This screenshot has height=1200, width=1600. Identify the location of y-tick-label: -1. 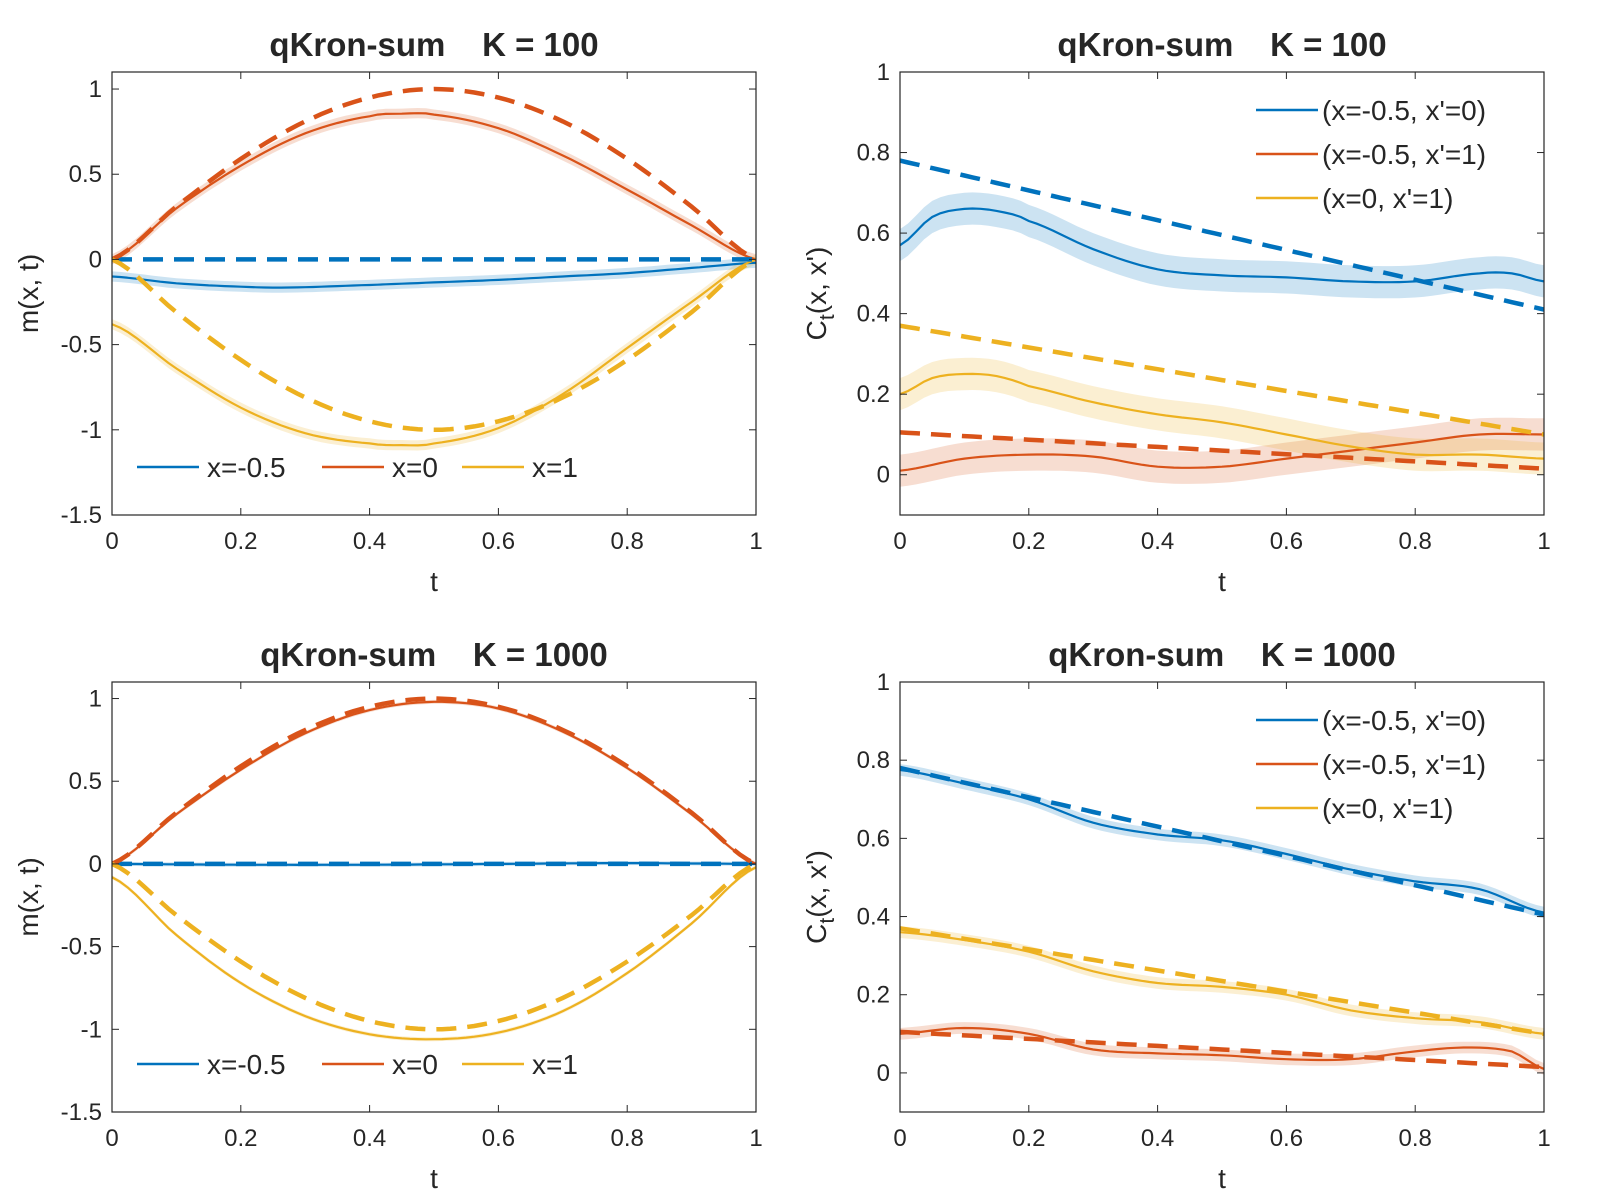
(91, 1029).